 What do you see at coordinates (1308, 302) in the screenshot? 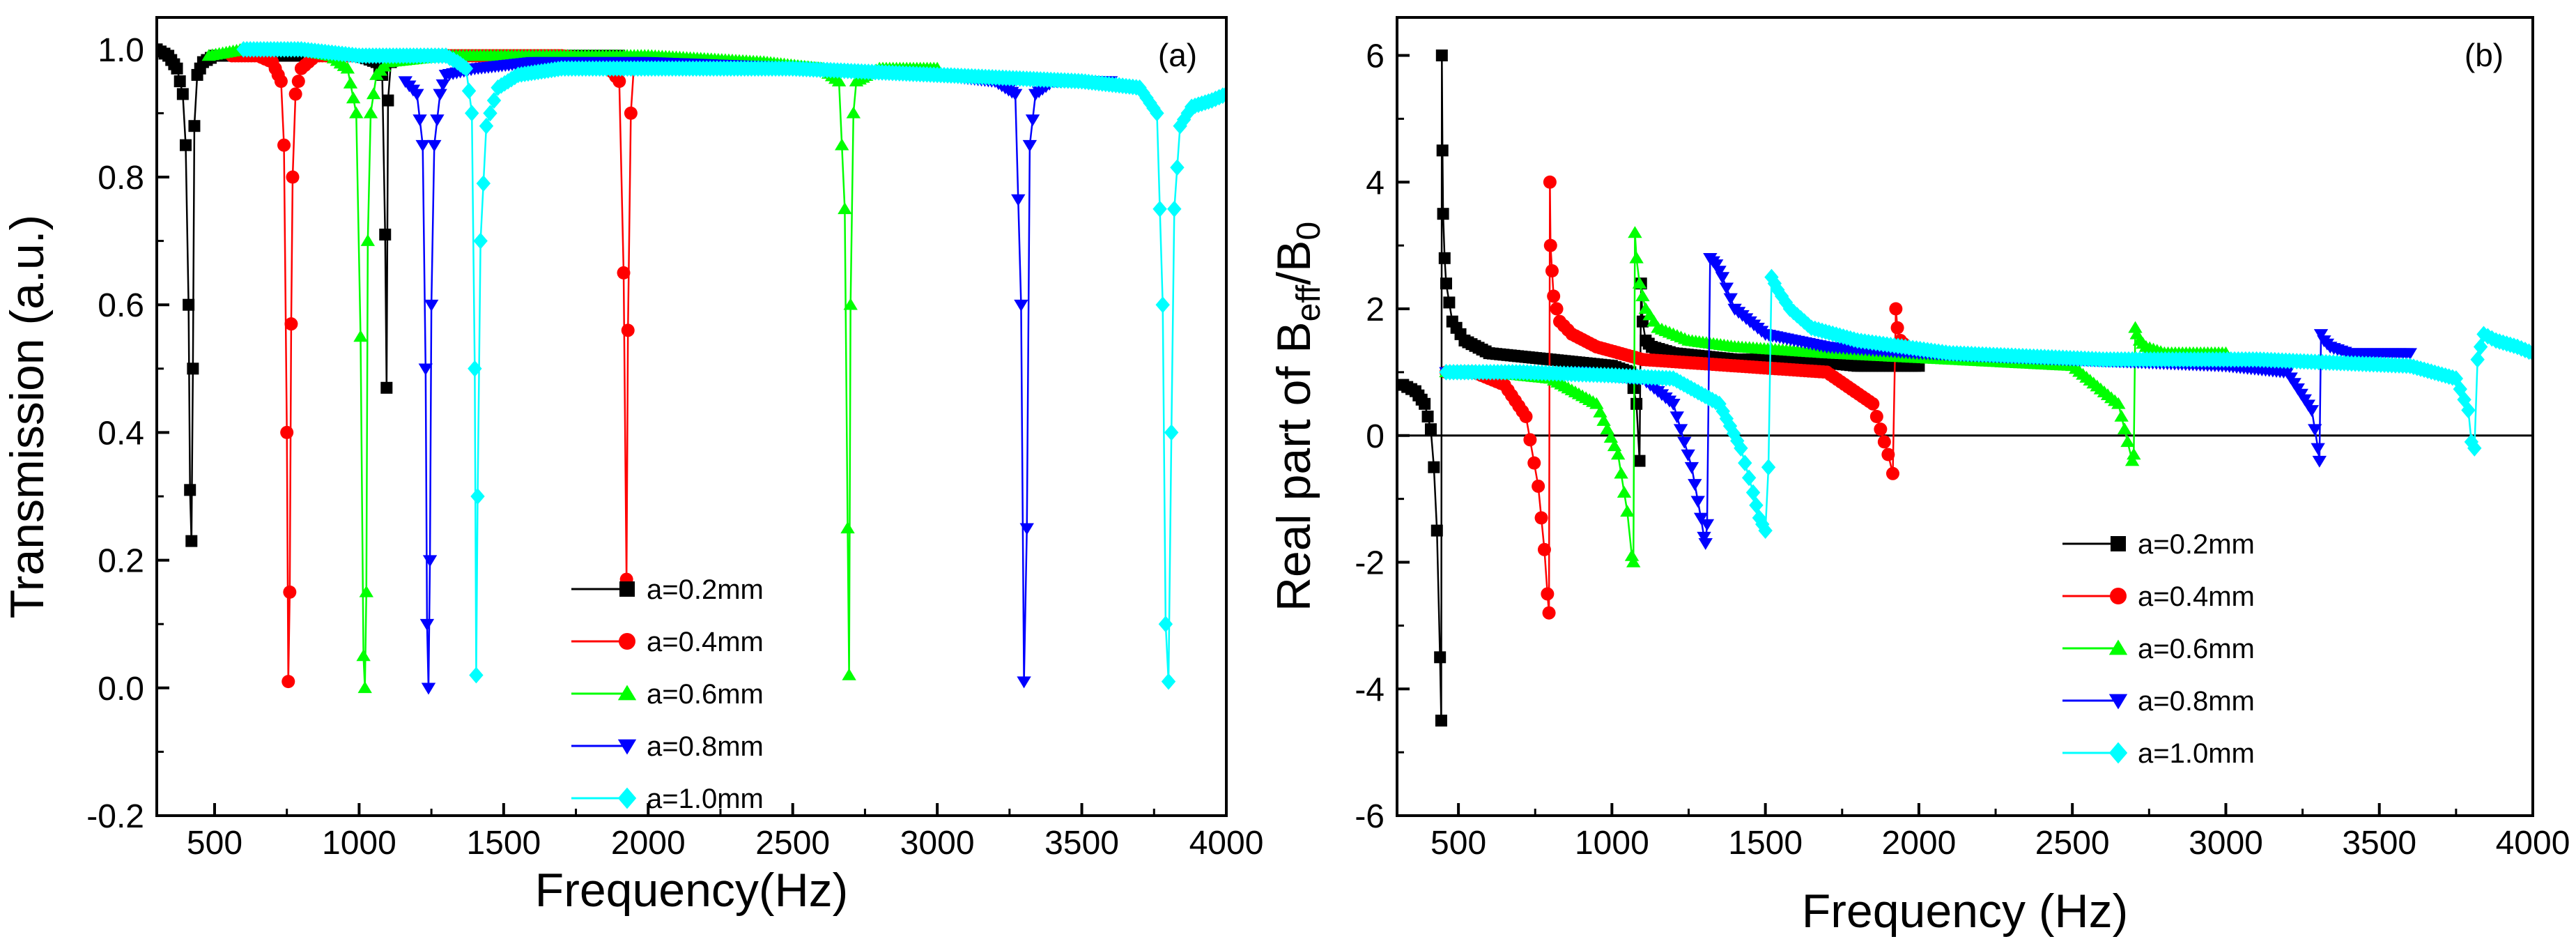
I see `y-label-subscript: eff` at bounding box center [1308, 302].